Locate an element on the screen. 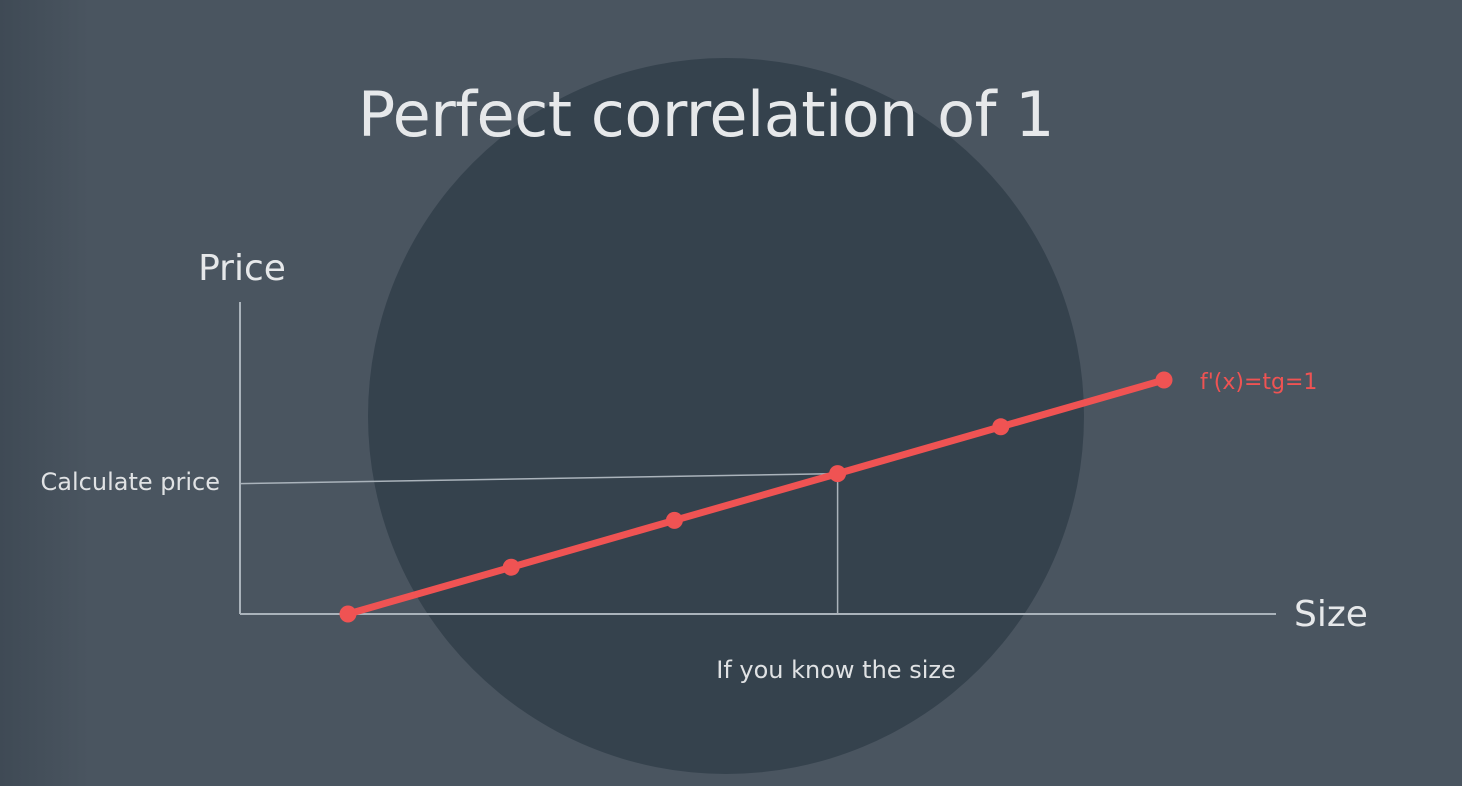 The image size is (1462, 786). calculate-price-label: Calculate price is located at coordinates (130, 482).